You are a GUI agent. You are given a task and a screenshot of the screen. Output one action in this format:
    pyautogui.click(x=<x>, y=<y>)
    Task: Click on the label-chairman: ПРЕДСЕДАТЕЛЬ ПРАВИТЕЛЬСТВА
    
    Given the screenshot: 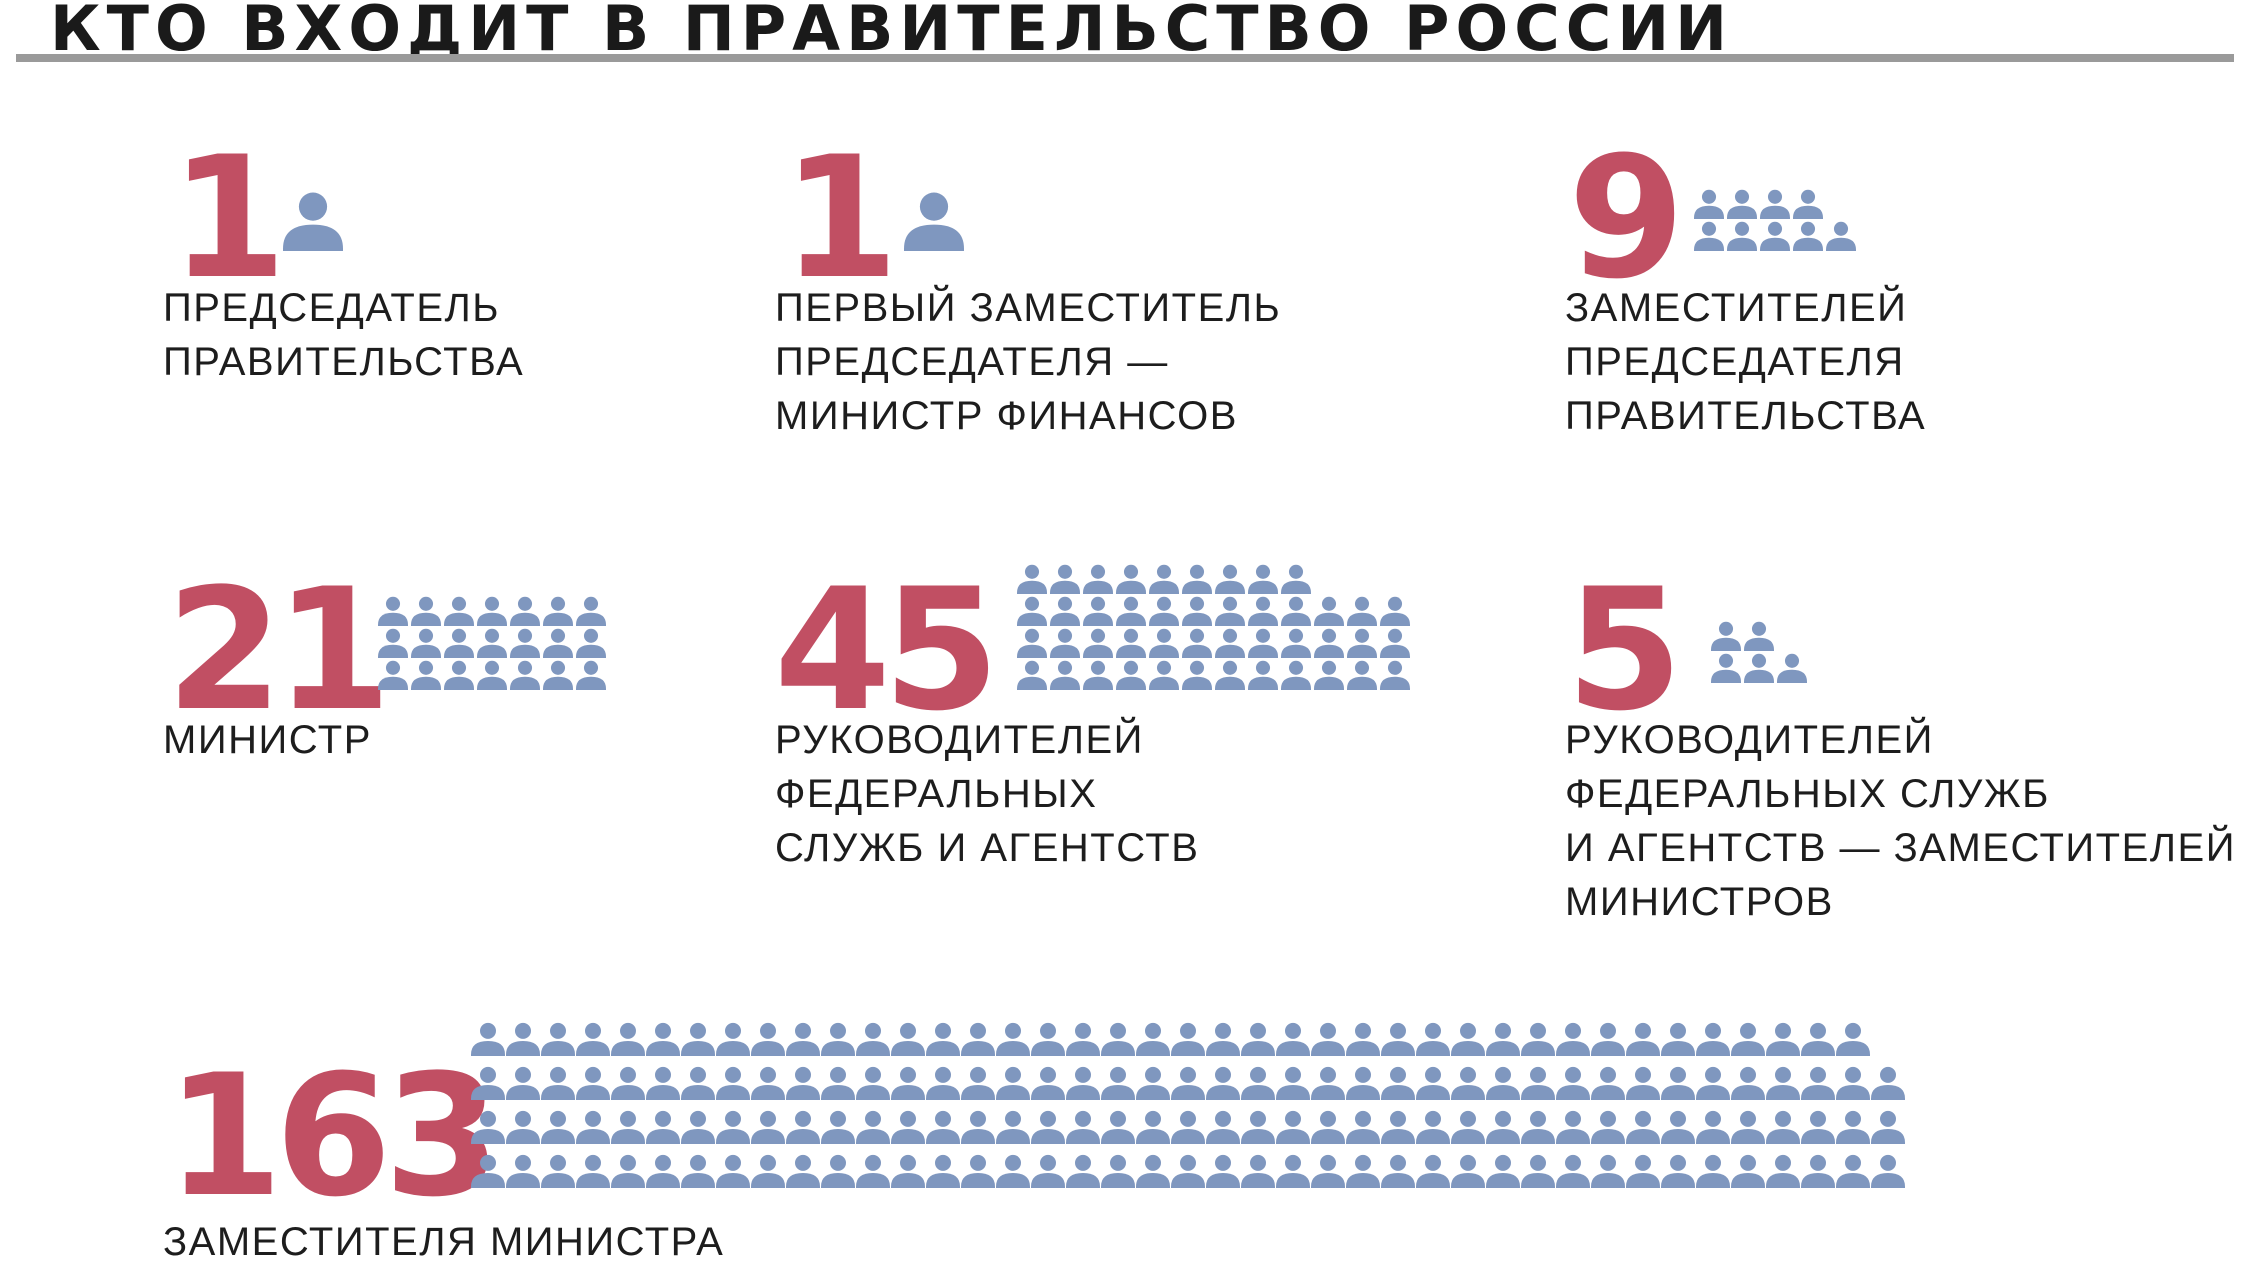 What is the action you would take?
    pyautogui.click(x=344, y=335)
    